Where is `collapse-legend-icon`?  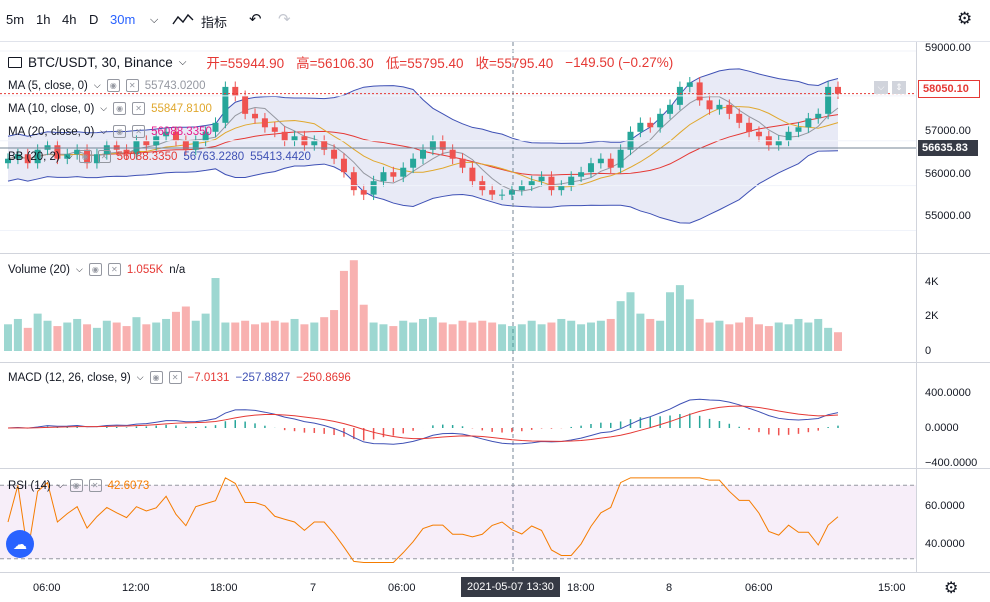 collapse-legend-icon is located at coordinates (15, 62).